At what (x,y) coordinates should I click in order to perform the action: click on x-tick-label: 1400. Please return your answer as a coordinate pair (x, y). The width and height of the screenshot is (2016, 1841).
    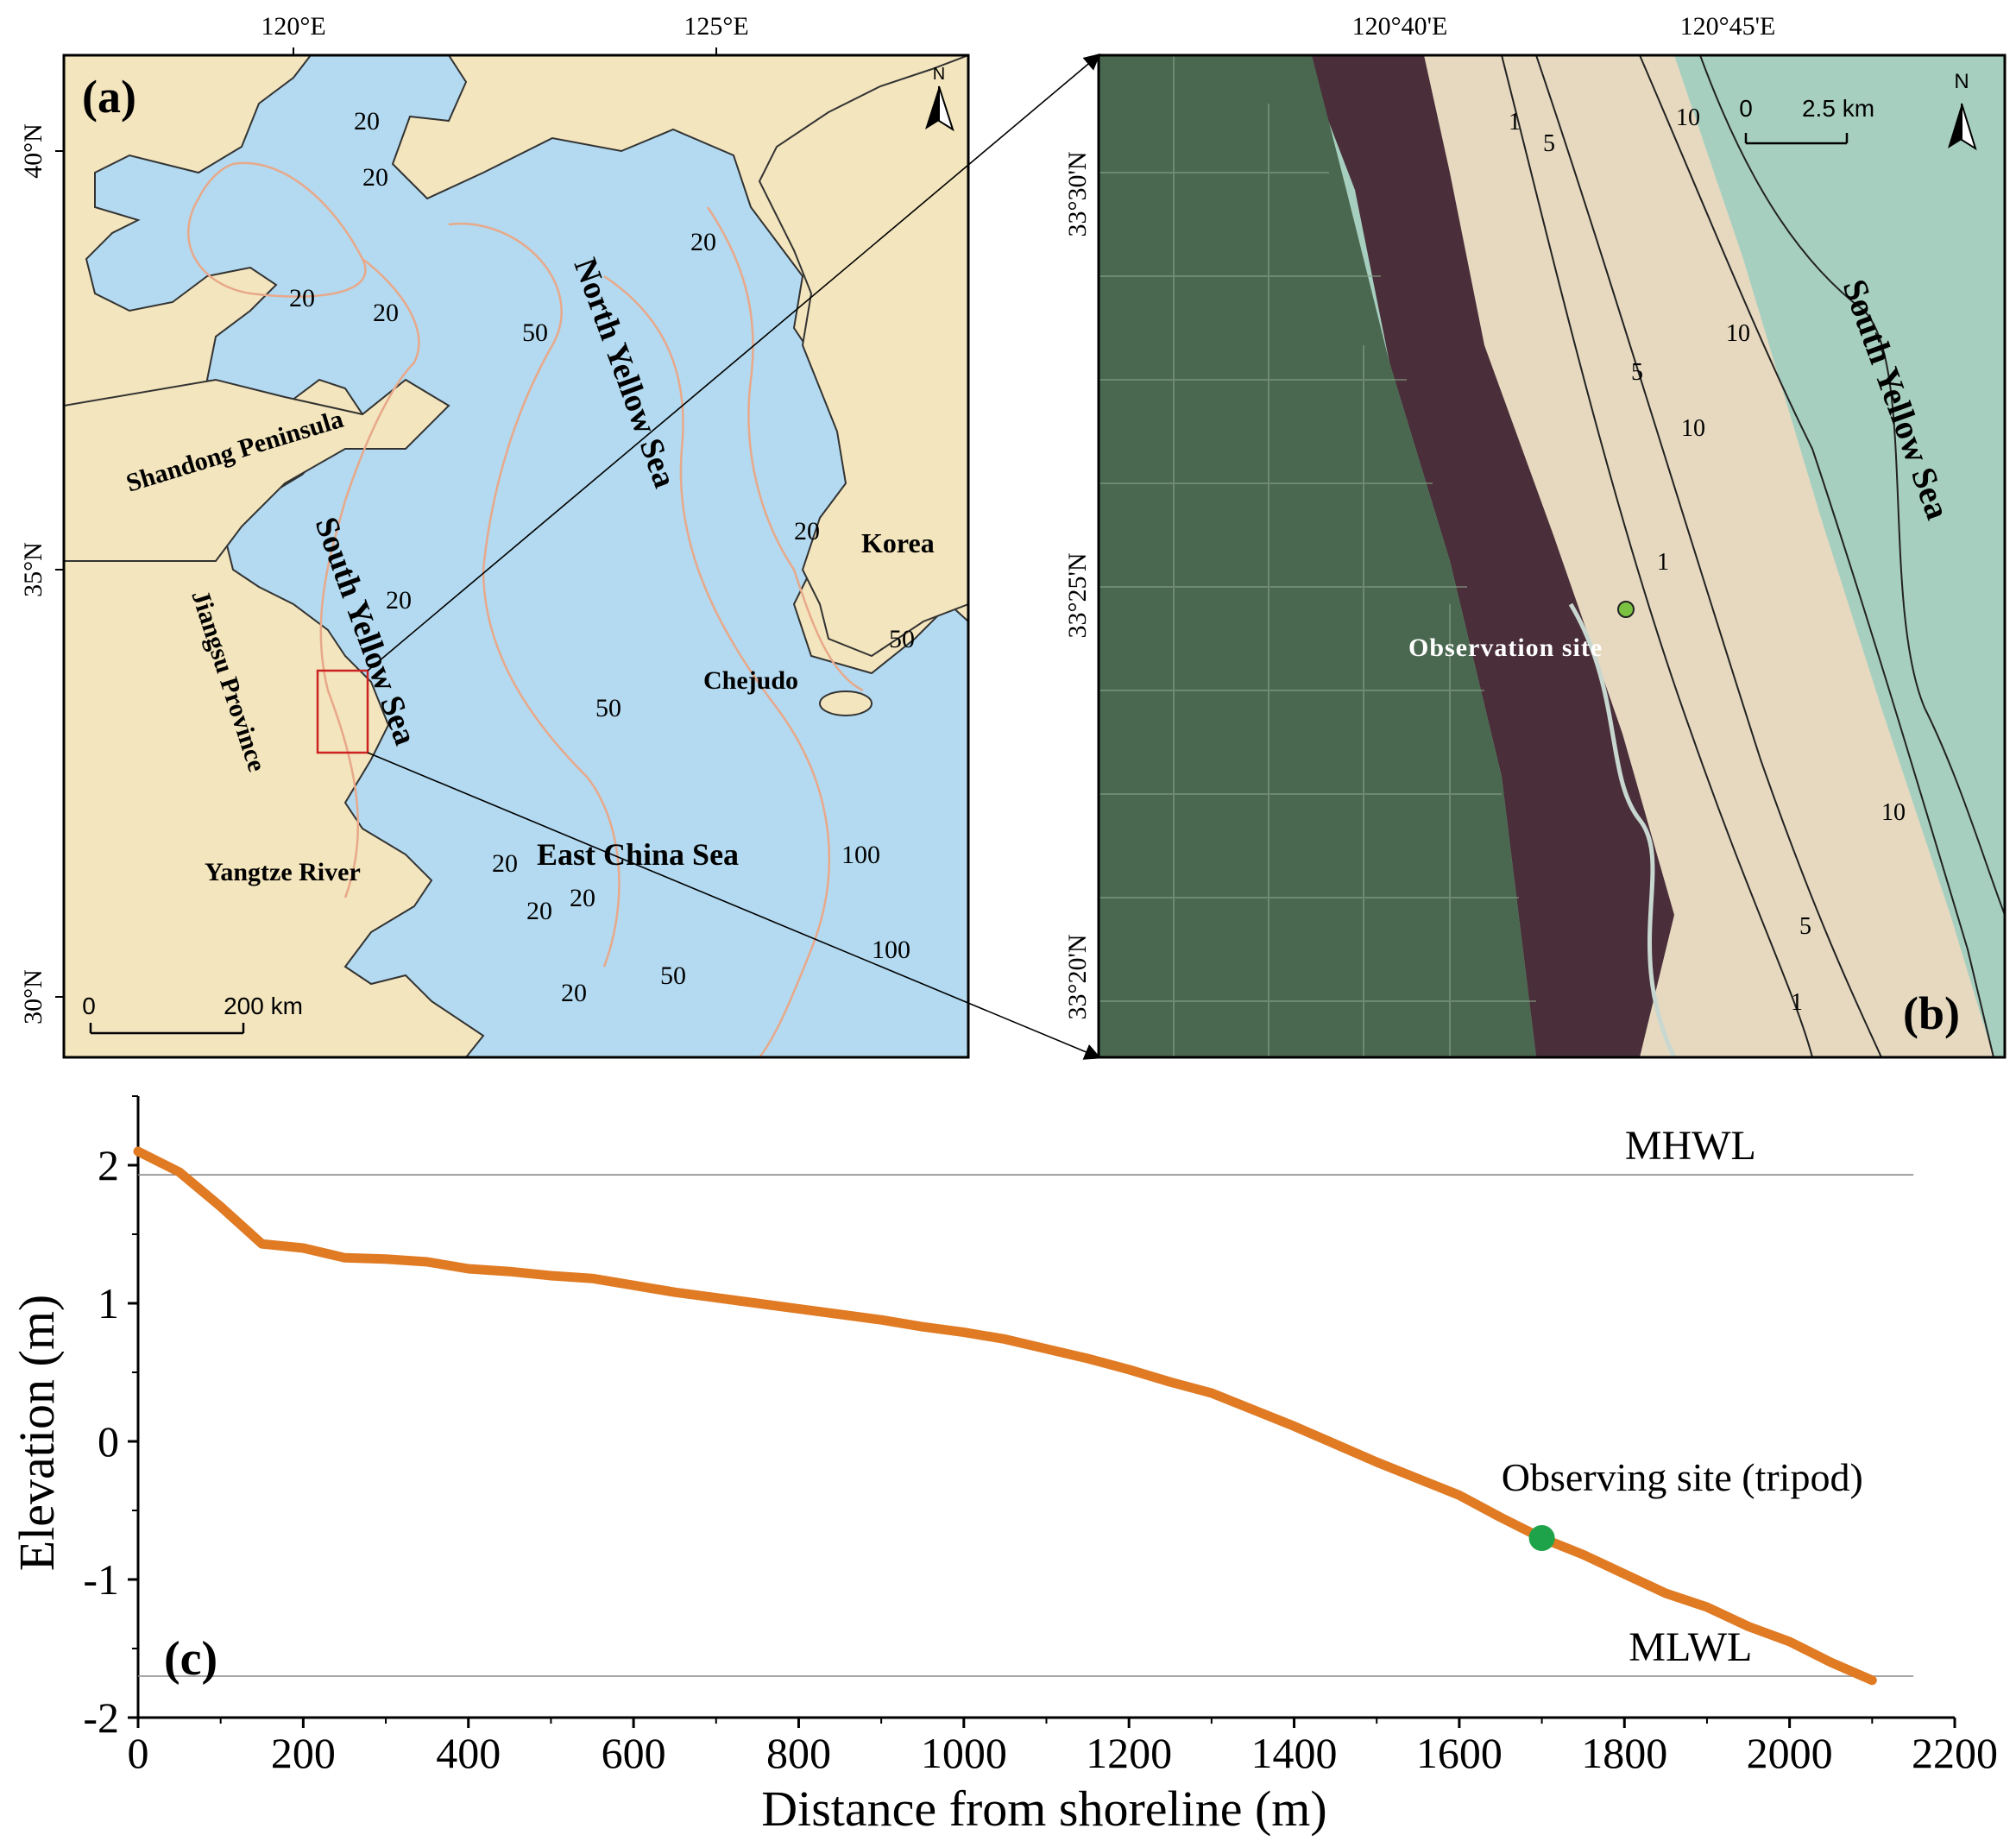
    Looking at the image, I should click on (1295, 1753).